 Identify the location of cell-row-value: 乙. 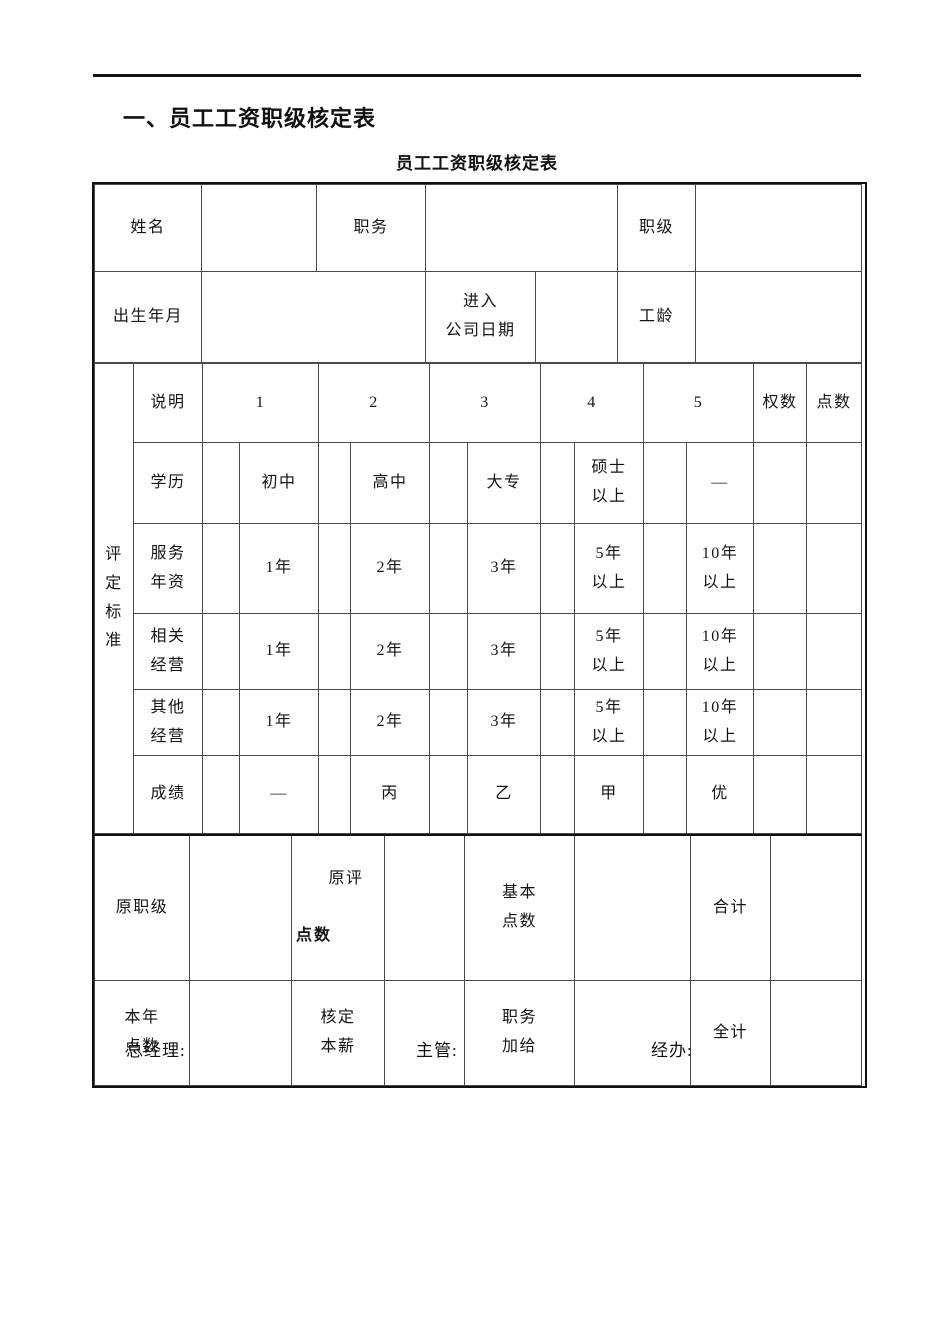
(504, 794).